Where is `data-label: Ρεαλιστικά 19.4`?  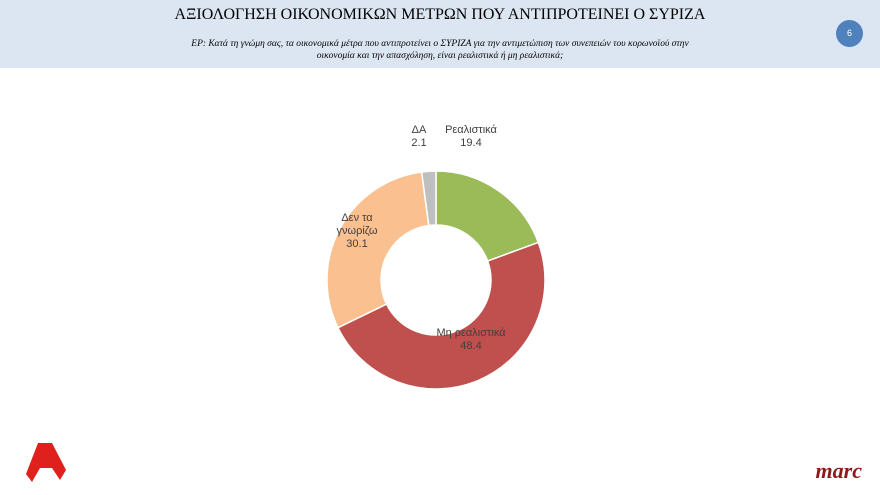
data-label: Ρεαλιστικά 19.4 is located at coordinates (471, 137).